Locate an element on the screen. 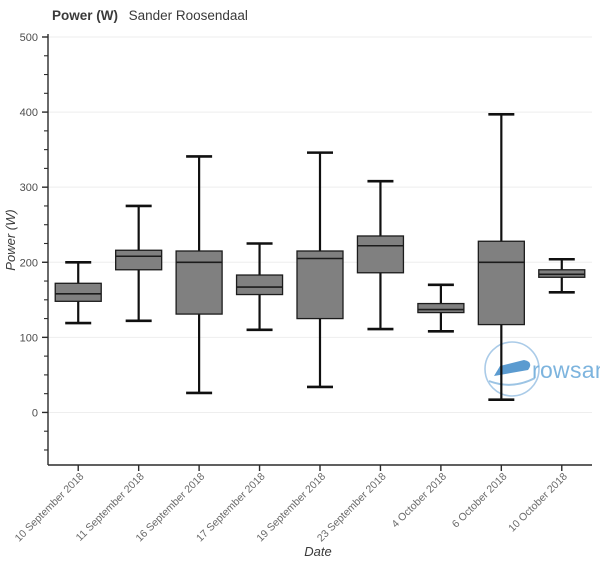 The image size is (600, 570). ytick-label-300: 300 is located at coordinates (29, 188).